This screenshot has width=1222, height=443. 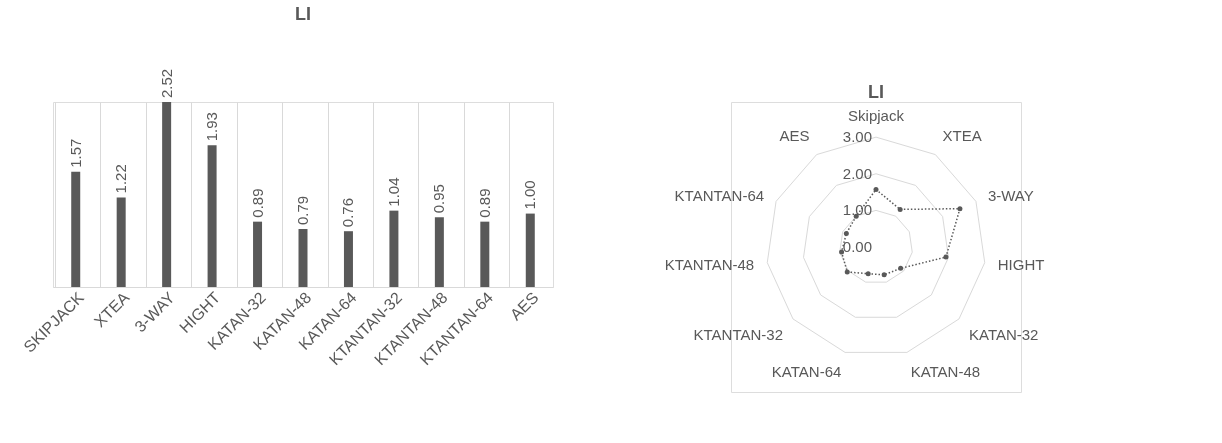 I want to click on spoke-label: HIGHT, so click(x=1021, y=264).